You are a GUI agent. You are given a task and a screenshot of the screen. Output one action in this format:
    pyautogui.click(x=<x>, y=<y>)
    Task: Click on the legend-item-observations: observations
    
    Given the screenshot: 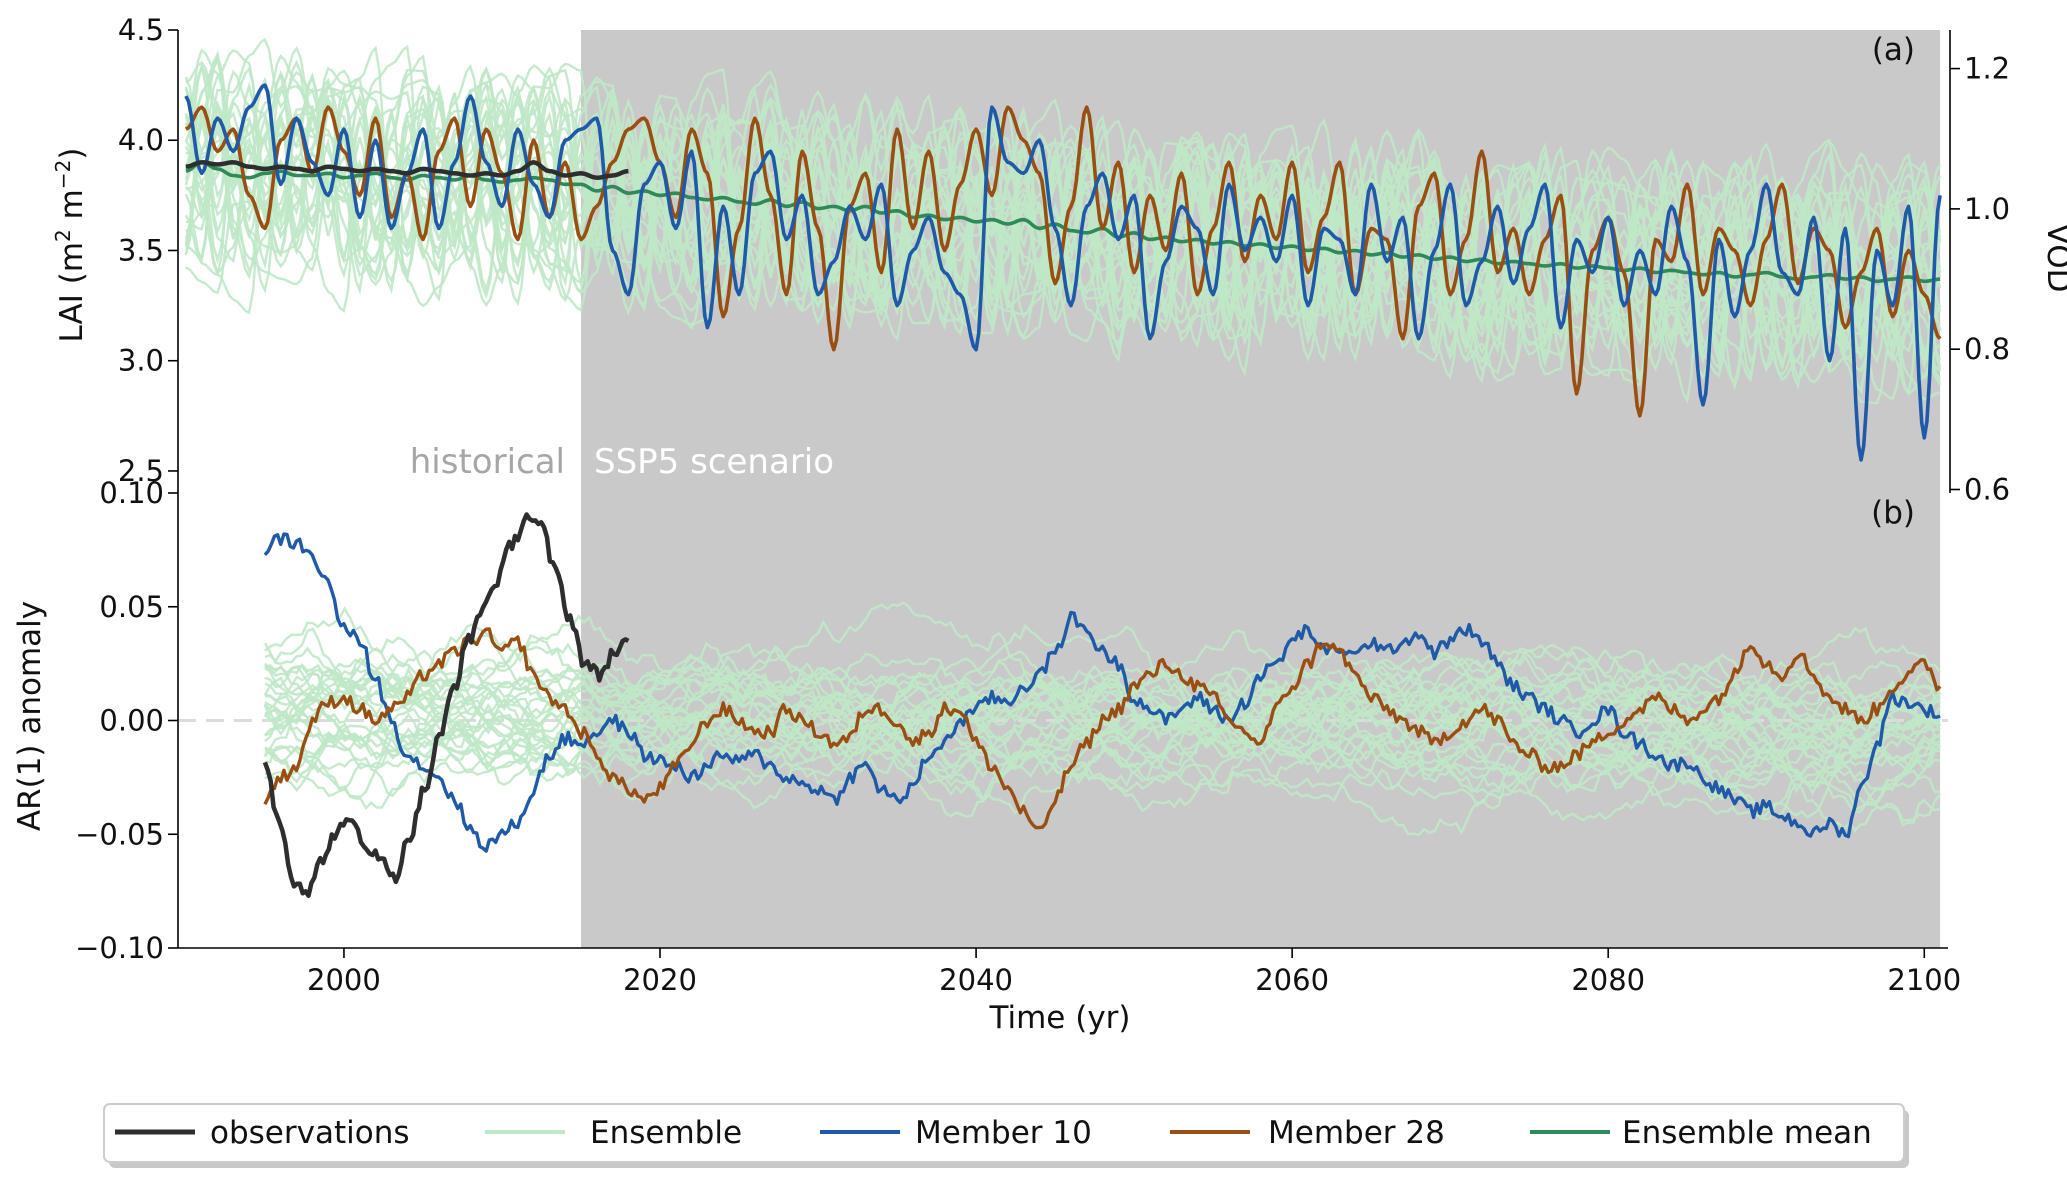 What is the action you would take?
    pyautogui.click(x=262, y=1133)
    